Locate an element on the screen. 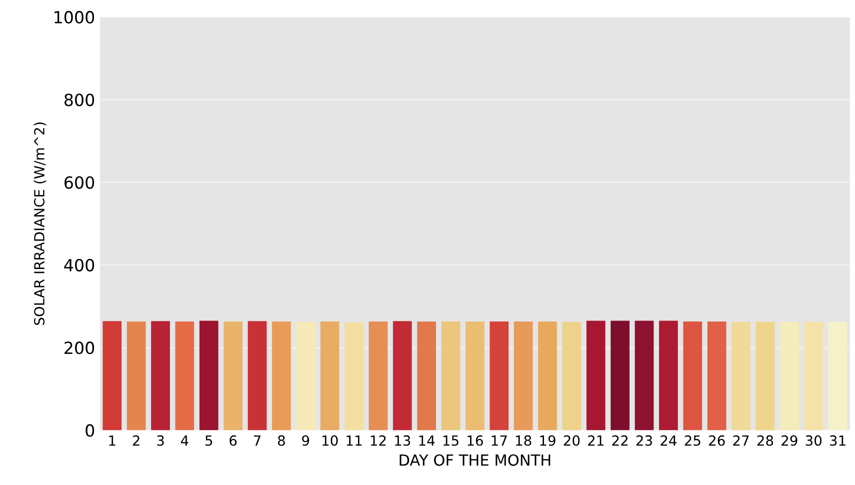 This screenshot has width=855, height=485. x-tick-label: 5 is located at coordinates (209, 440).